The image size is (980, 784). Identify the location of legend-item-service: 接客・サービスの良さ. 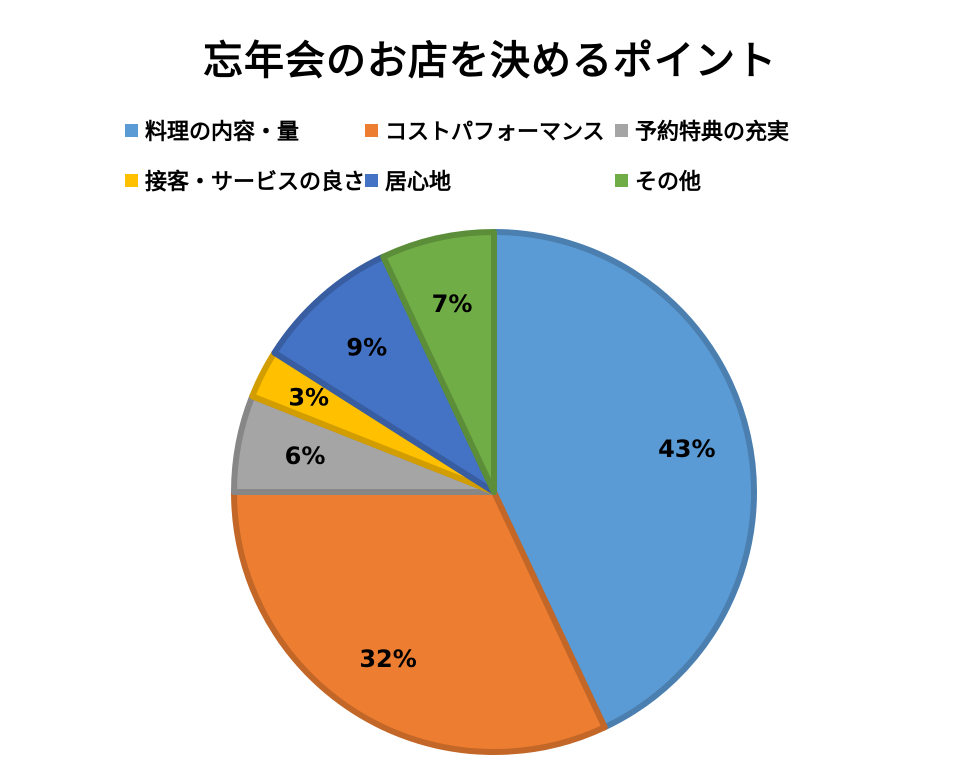
(245, 180).